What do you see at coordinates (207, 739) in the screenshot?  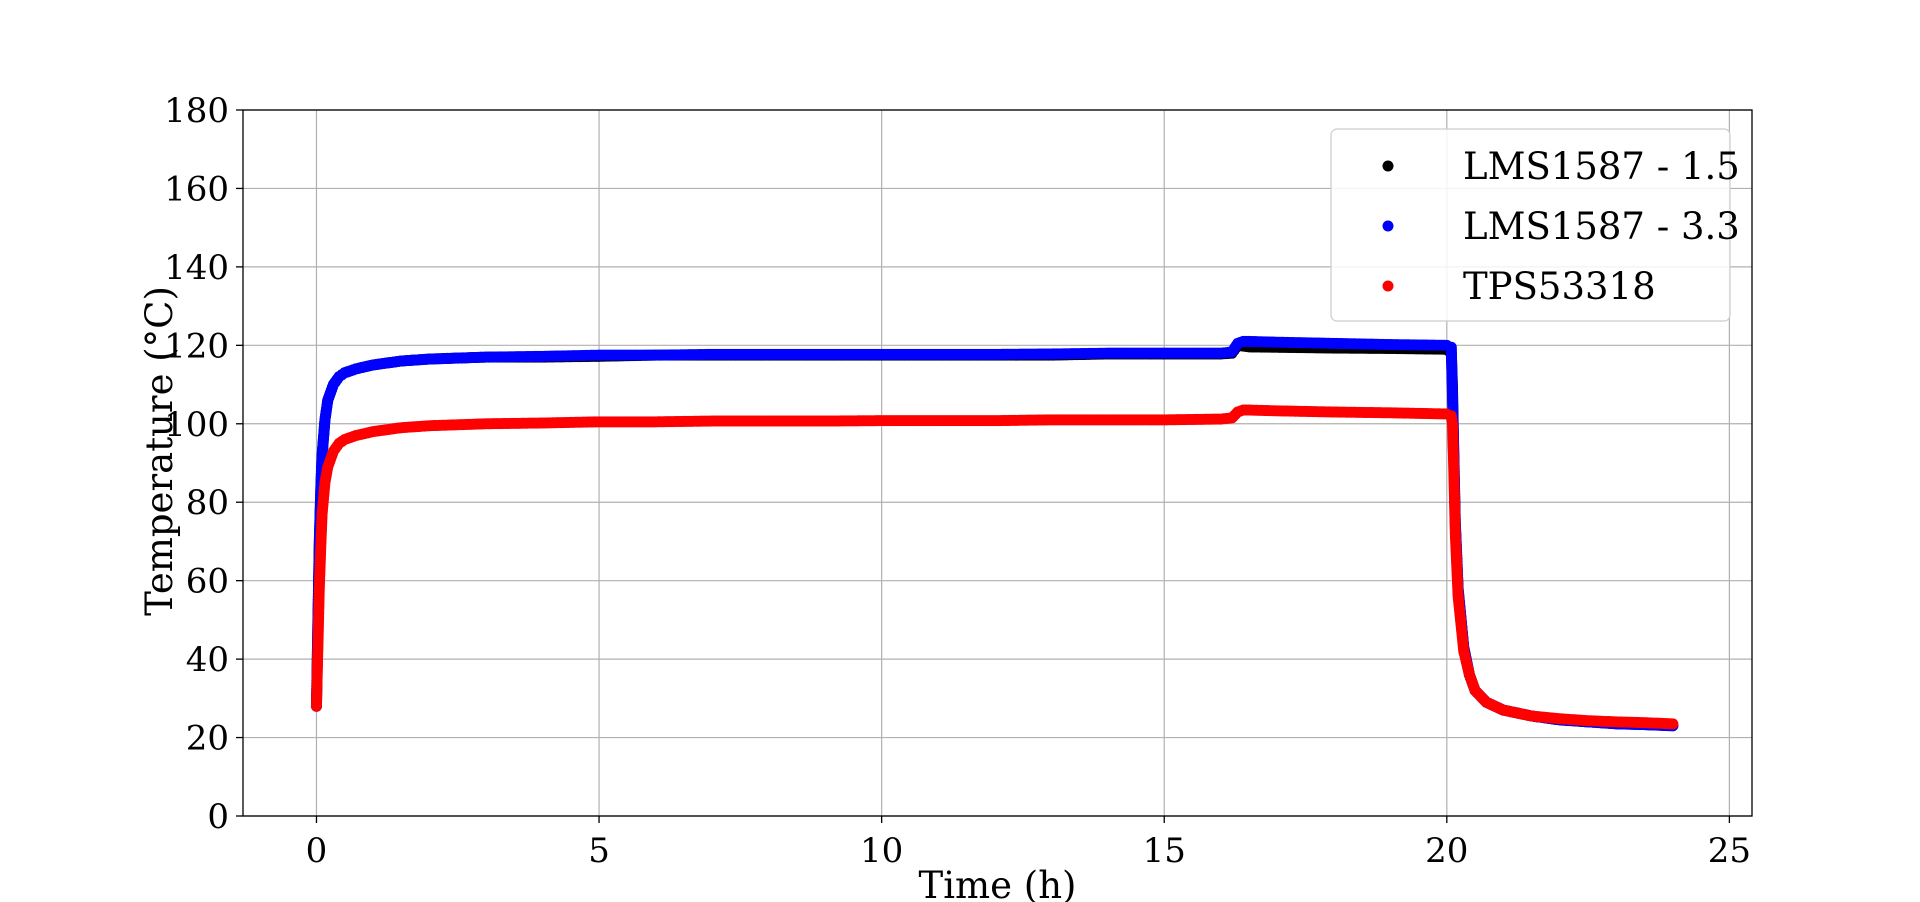 I see `y-tick-label: 20` at bounding box center [207, 739].